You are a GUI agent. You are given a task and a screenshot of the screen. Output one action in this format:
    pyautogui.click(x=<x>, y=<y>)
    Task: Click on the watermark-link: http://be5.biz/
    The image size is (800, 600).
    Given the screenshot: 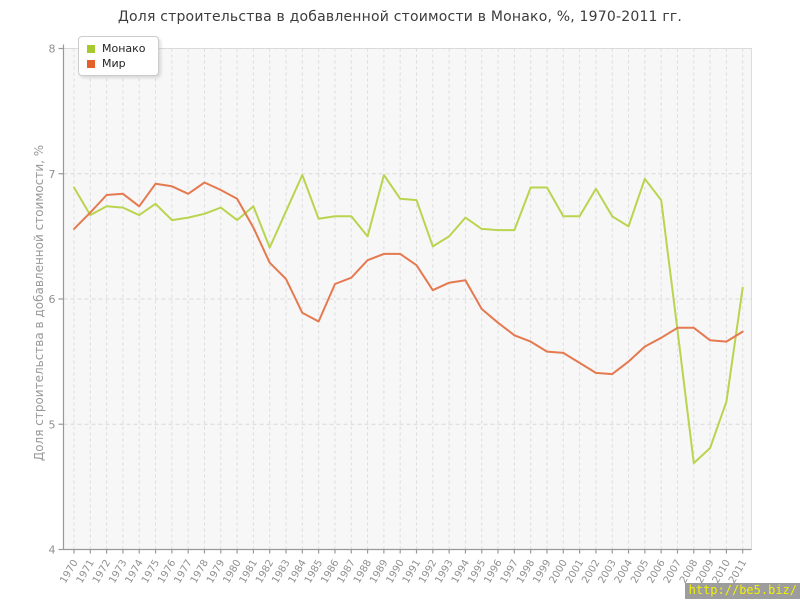 What is the action you would take?
    pyautogui.click(x=742, y=591)
    